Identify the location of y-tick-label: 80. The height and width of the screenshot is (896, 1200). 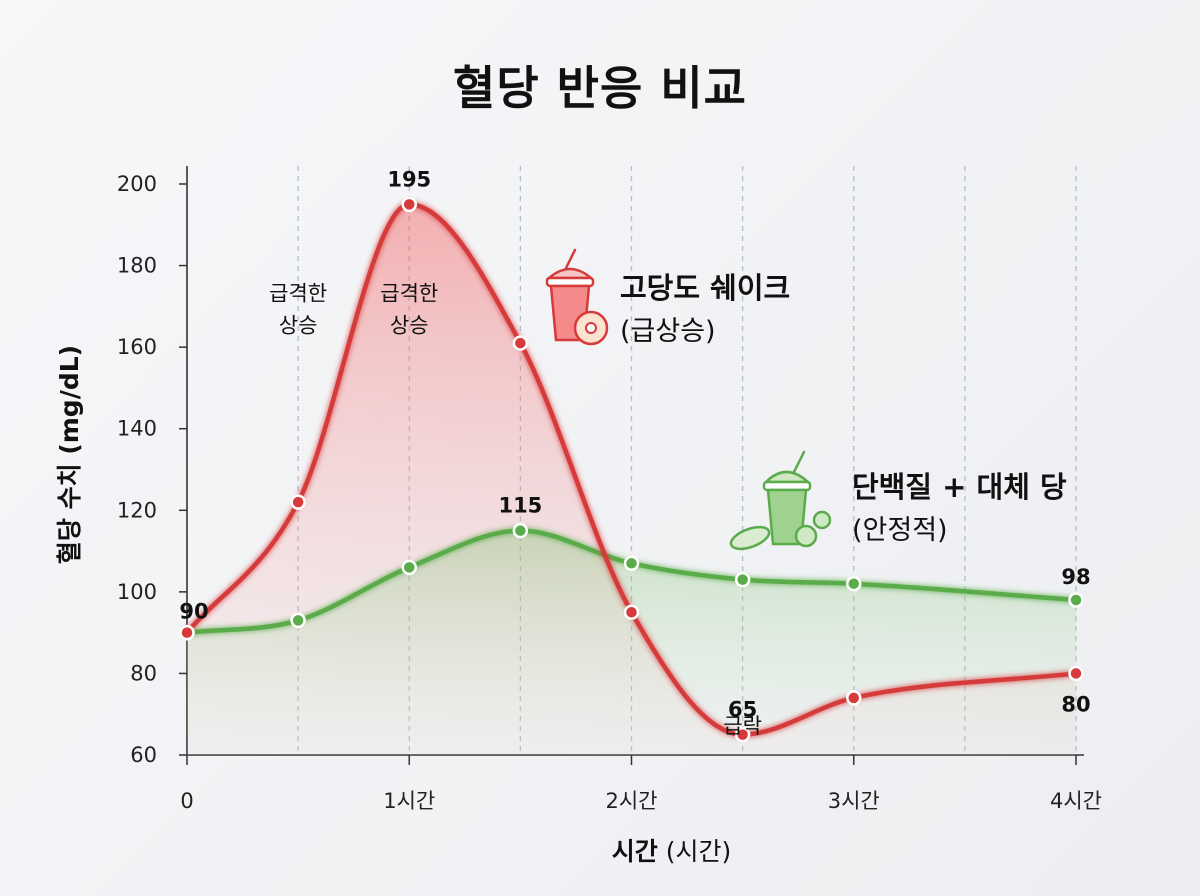
(143, 673).